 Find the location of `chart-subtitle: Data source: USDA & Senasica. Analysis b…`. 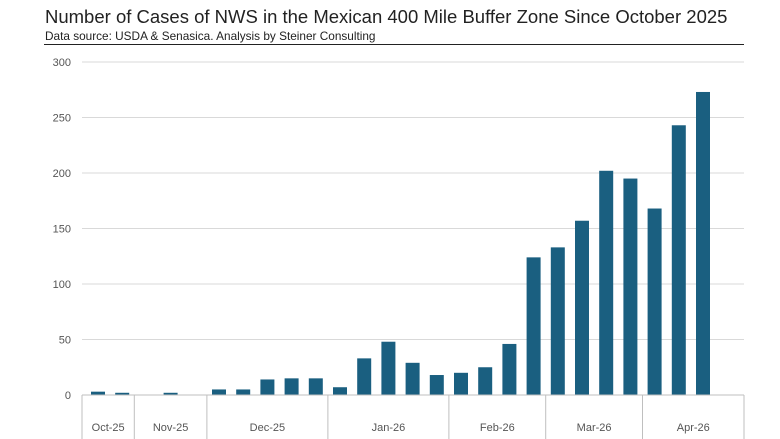

chart-subtitle: Data source: USDA & Senasica. Analysis b… is located at coordinates (210, 36).